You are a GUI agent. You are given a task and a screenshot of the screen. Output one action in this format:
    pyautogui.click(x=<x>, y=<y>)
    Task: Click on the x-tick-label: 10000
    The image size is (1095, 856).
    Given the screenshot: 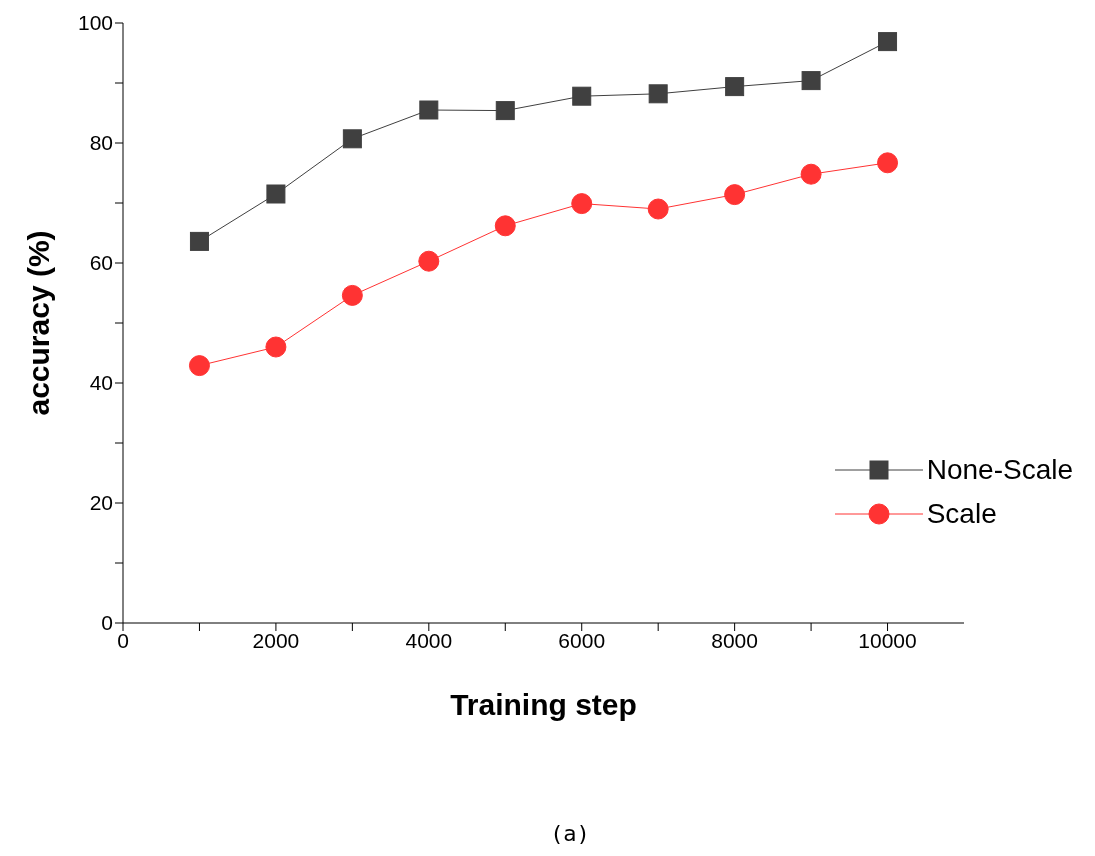 What is the action you would take?
    pyautogui.click(x=887, y=640)
    